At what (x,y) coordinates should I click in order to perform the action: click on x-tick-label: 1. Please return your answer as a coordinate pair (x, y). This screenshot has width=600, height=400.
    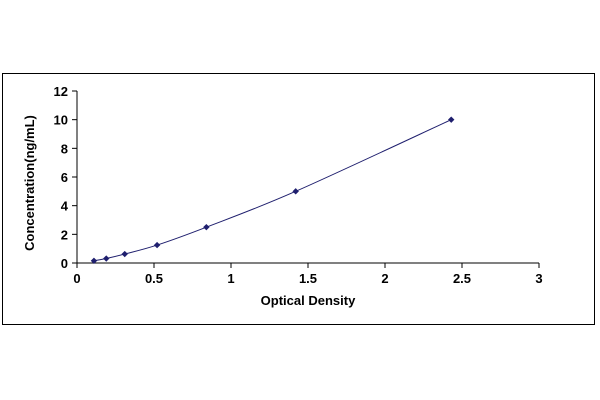
    Looking at the image, I should click on (230, 278).